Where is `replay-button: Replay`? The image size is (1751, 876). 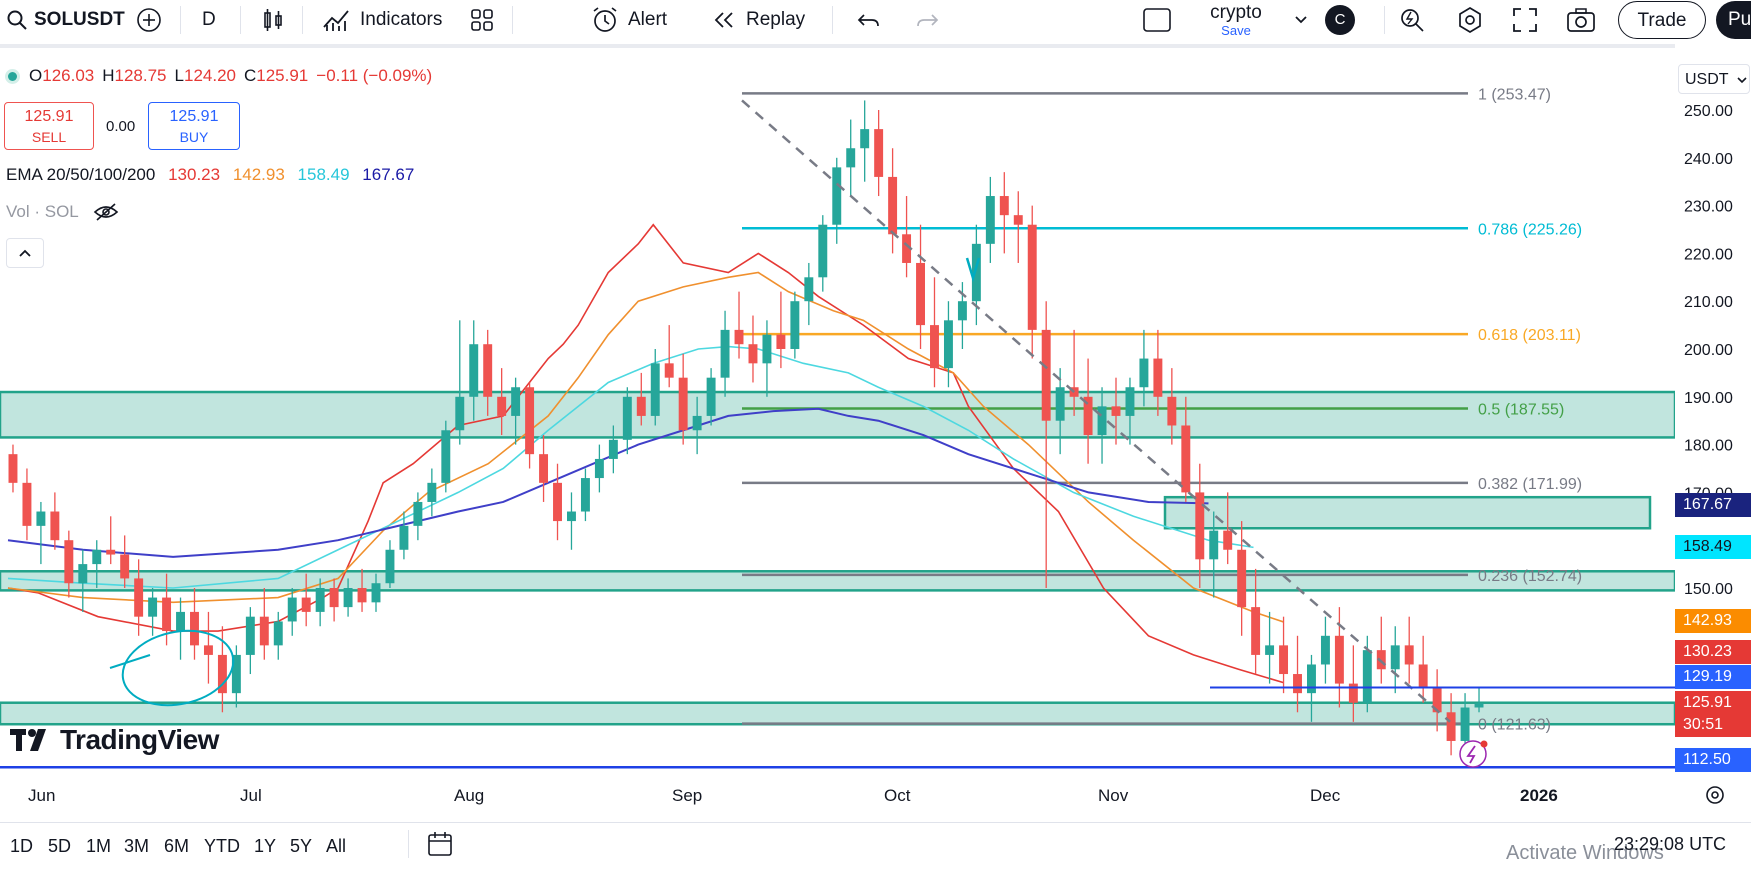 replay-button: Replay is located at coordinates (758, 20).